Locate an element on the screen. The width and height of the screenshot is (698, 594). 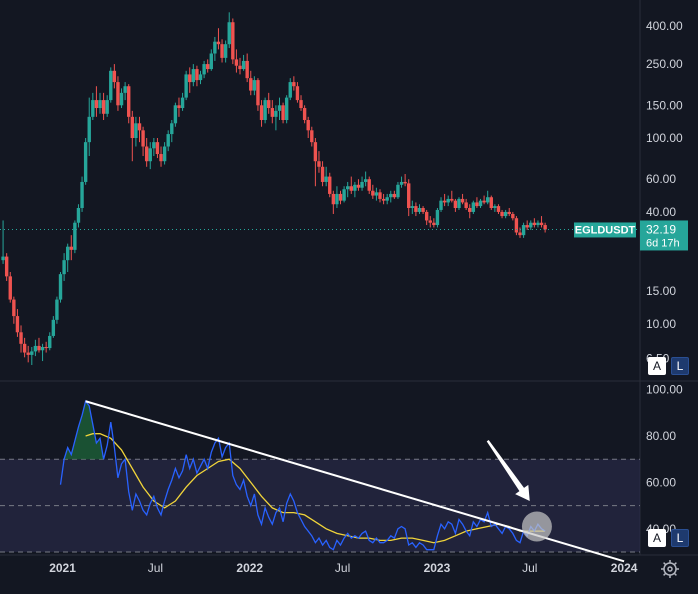
price-tick-label: 60.00 is located at coordinates (661, 179).